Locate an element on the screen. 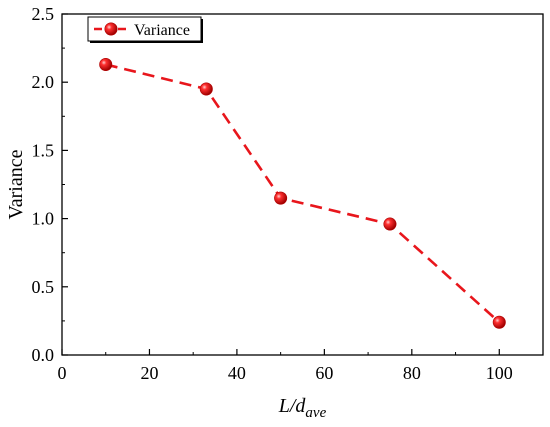  x-tick-label: 20 is located at coordinates (149, 373).